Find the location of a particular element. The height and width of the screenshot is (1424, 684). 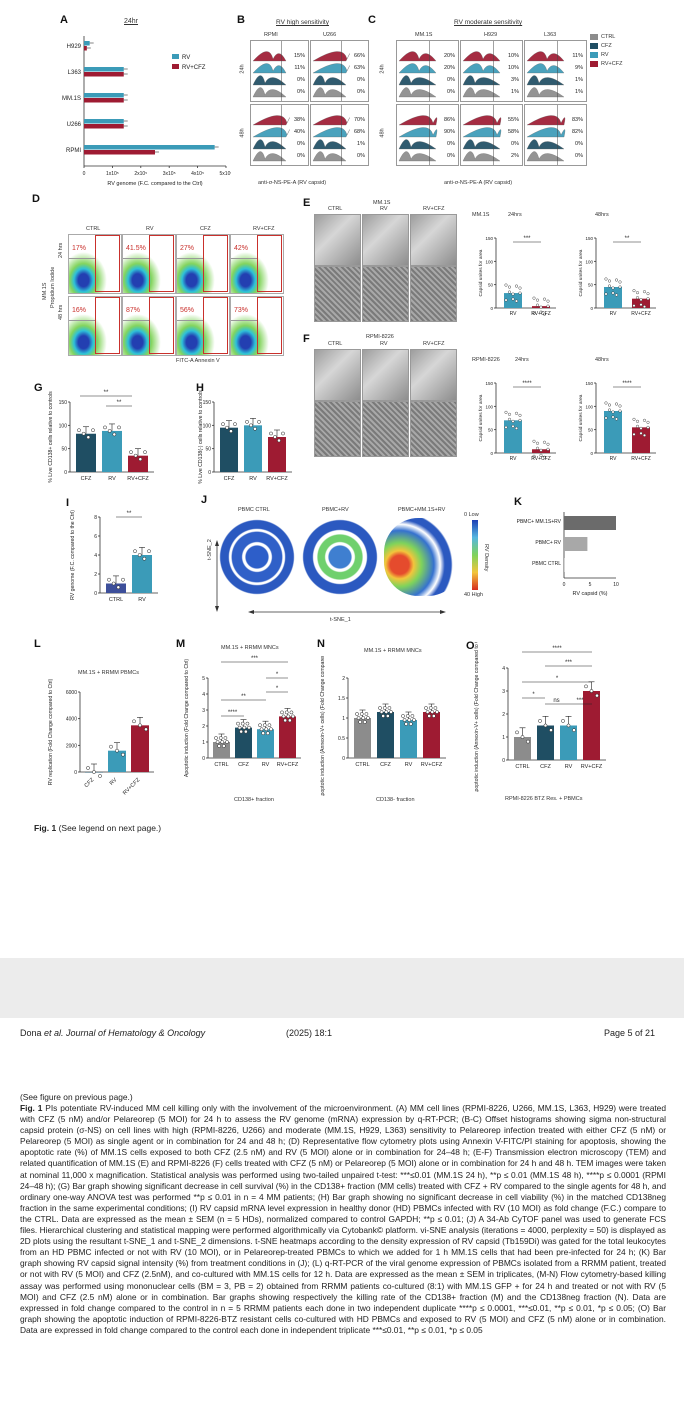

y-tick-label: 2 is located at coordinates (503, 715).